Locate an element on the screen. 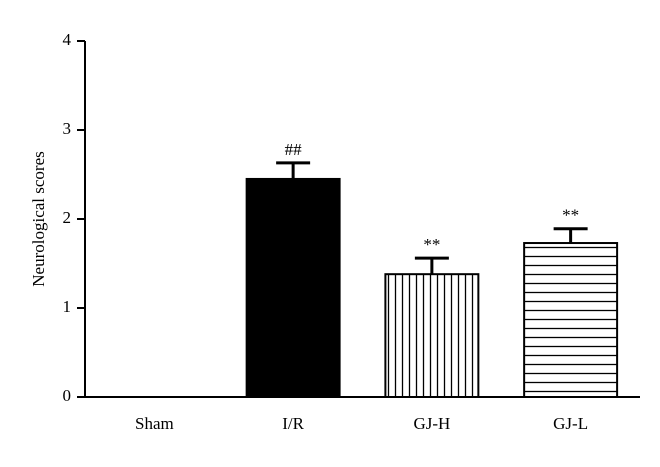 This screenshot has height=467, width=660. y-tick-label: 1 is located at coordinates (67, 306).